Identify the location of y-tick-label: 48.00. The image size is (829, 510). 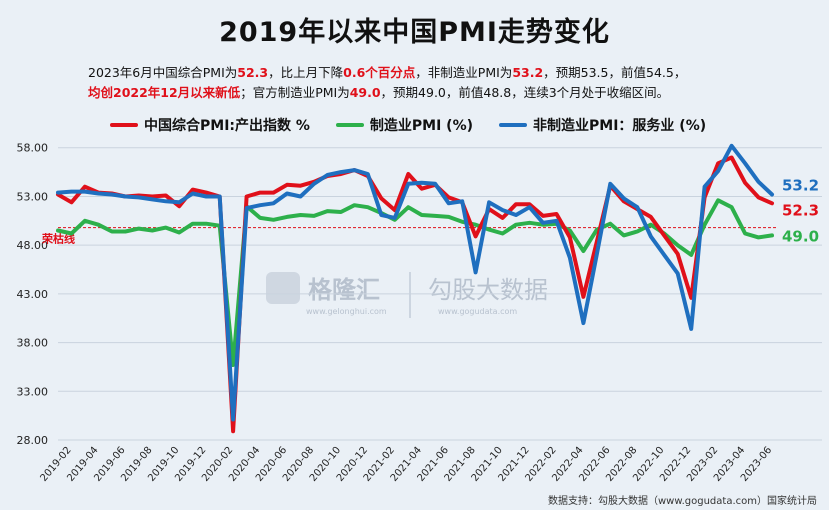
(33, 245).